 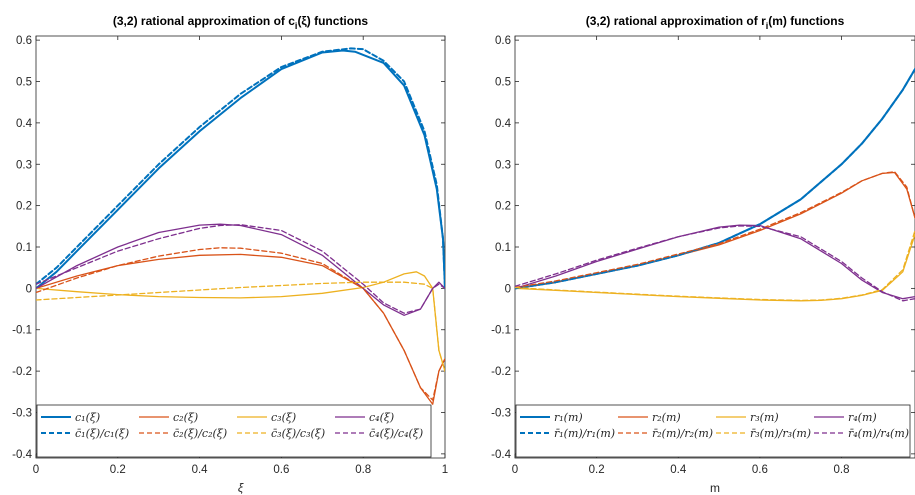 I want to click on legend-label: c̄₁(ξ)/c₁(ξ), so click(x=102, y=433).